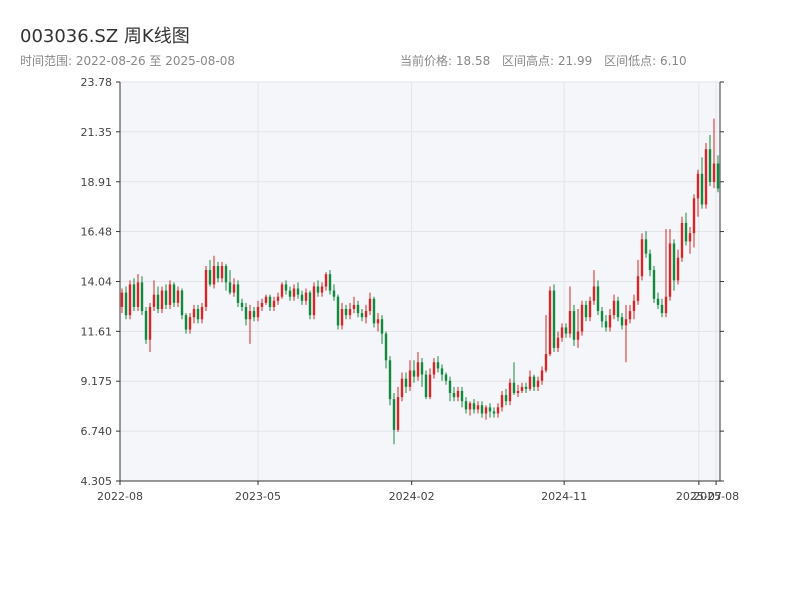  What do you see at coordinates (445, 61) in the screenshot?
I see `current-price-label: 当前价格: 18.58` at bounding box center [445, 61].